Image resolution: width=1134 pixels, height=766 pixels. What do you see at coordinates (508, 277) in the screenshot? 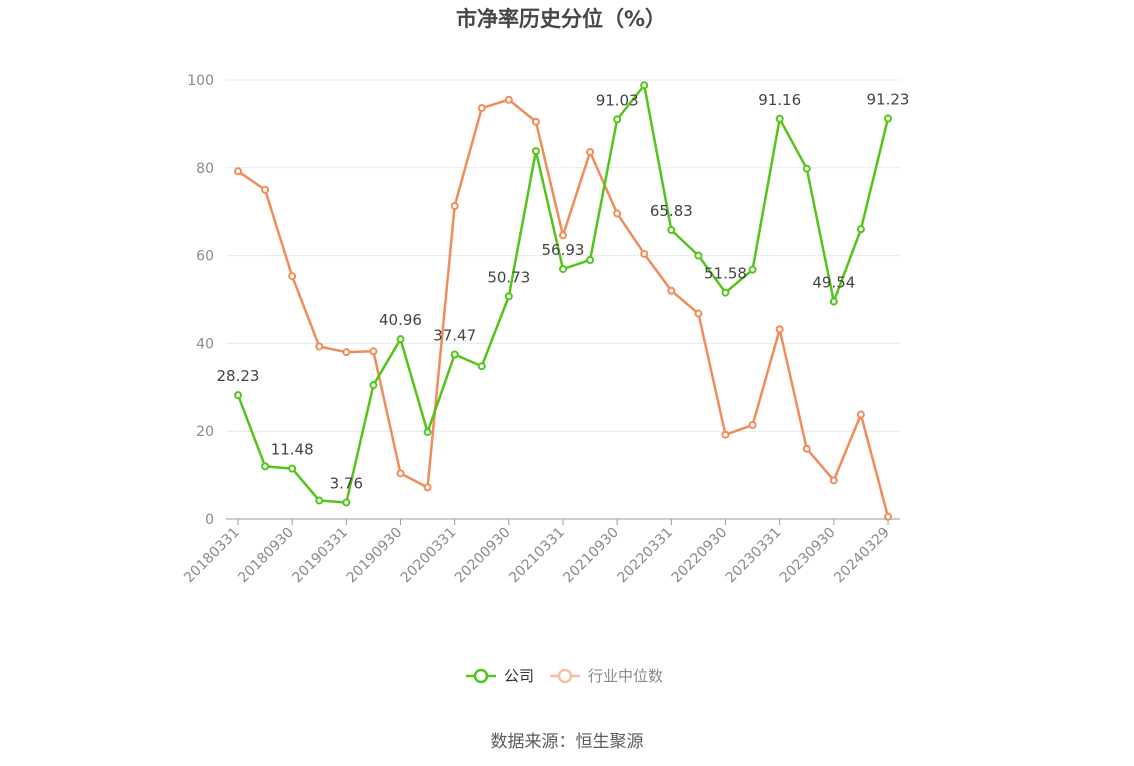
I see `data-label: 50.73` at bounding box center [508, 277].